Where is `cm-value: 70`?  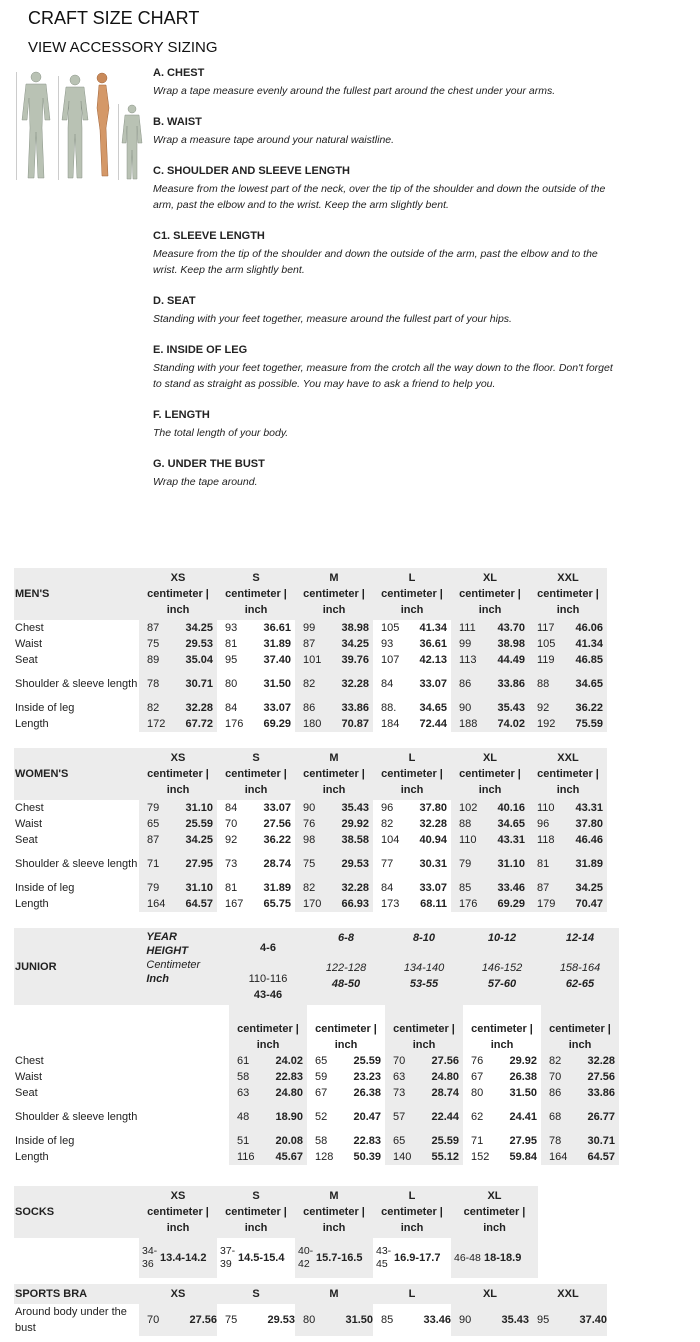
cm-value: 70 is located at coordinates (555, 1077).